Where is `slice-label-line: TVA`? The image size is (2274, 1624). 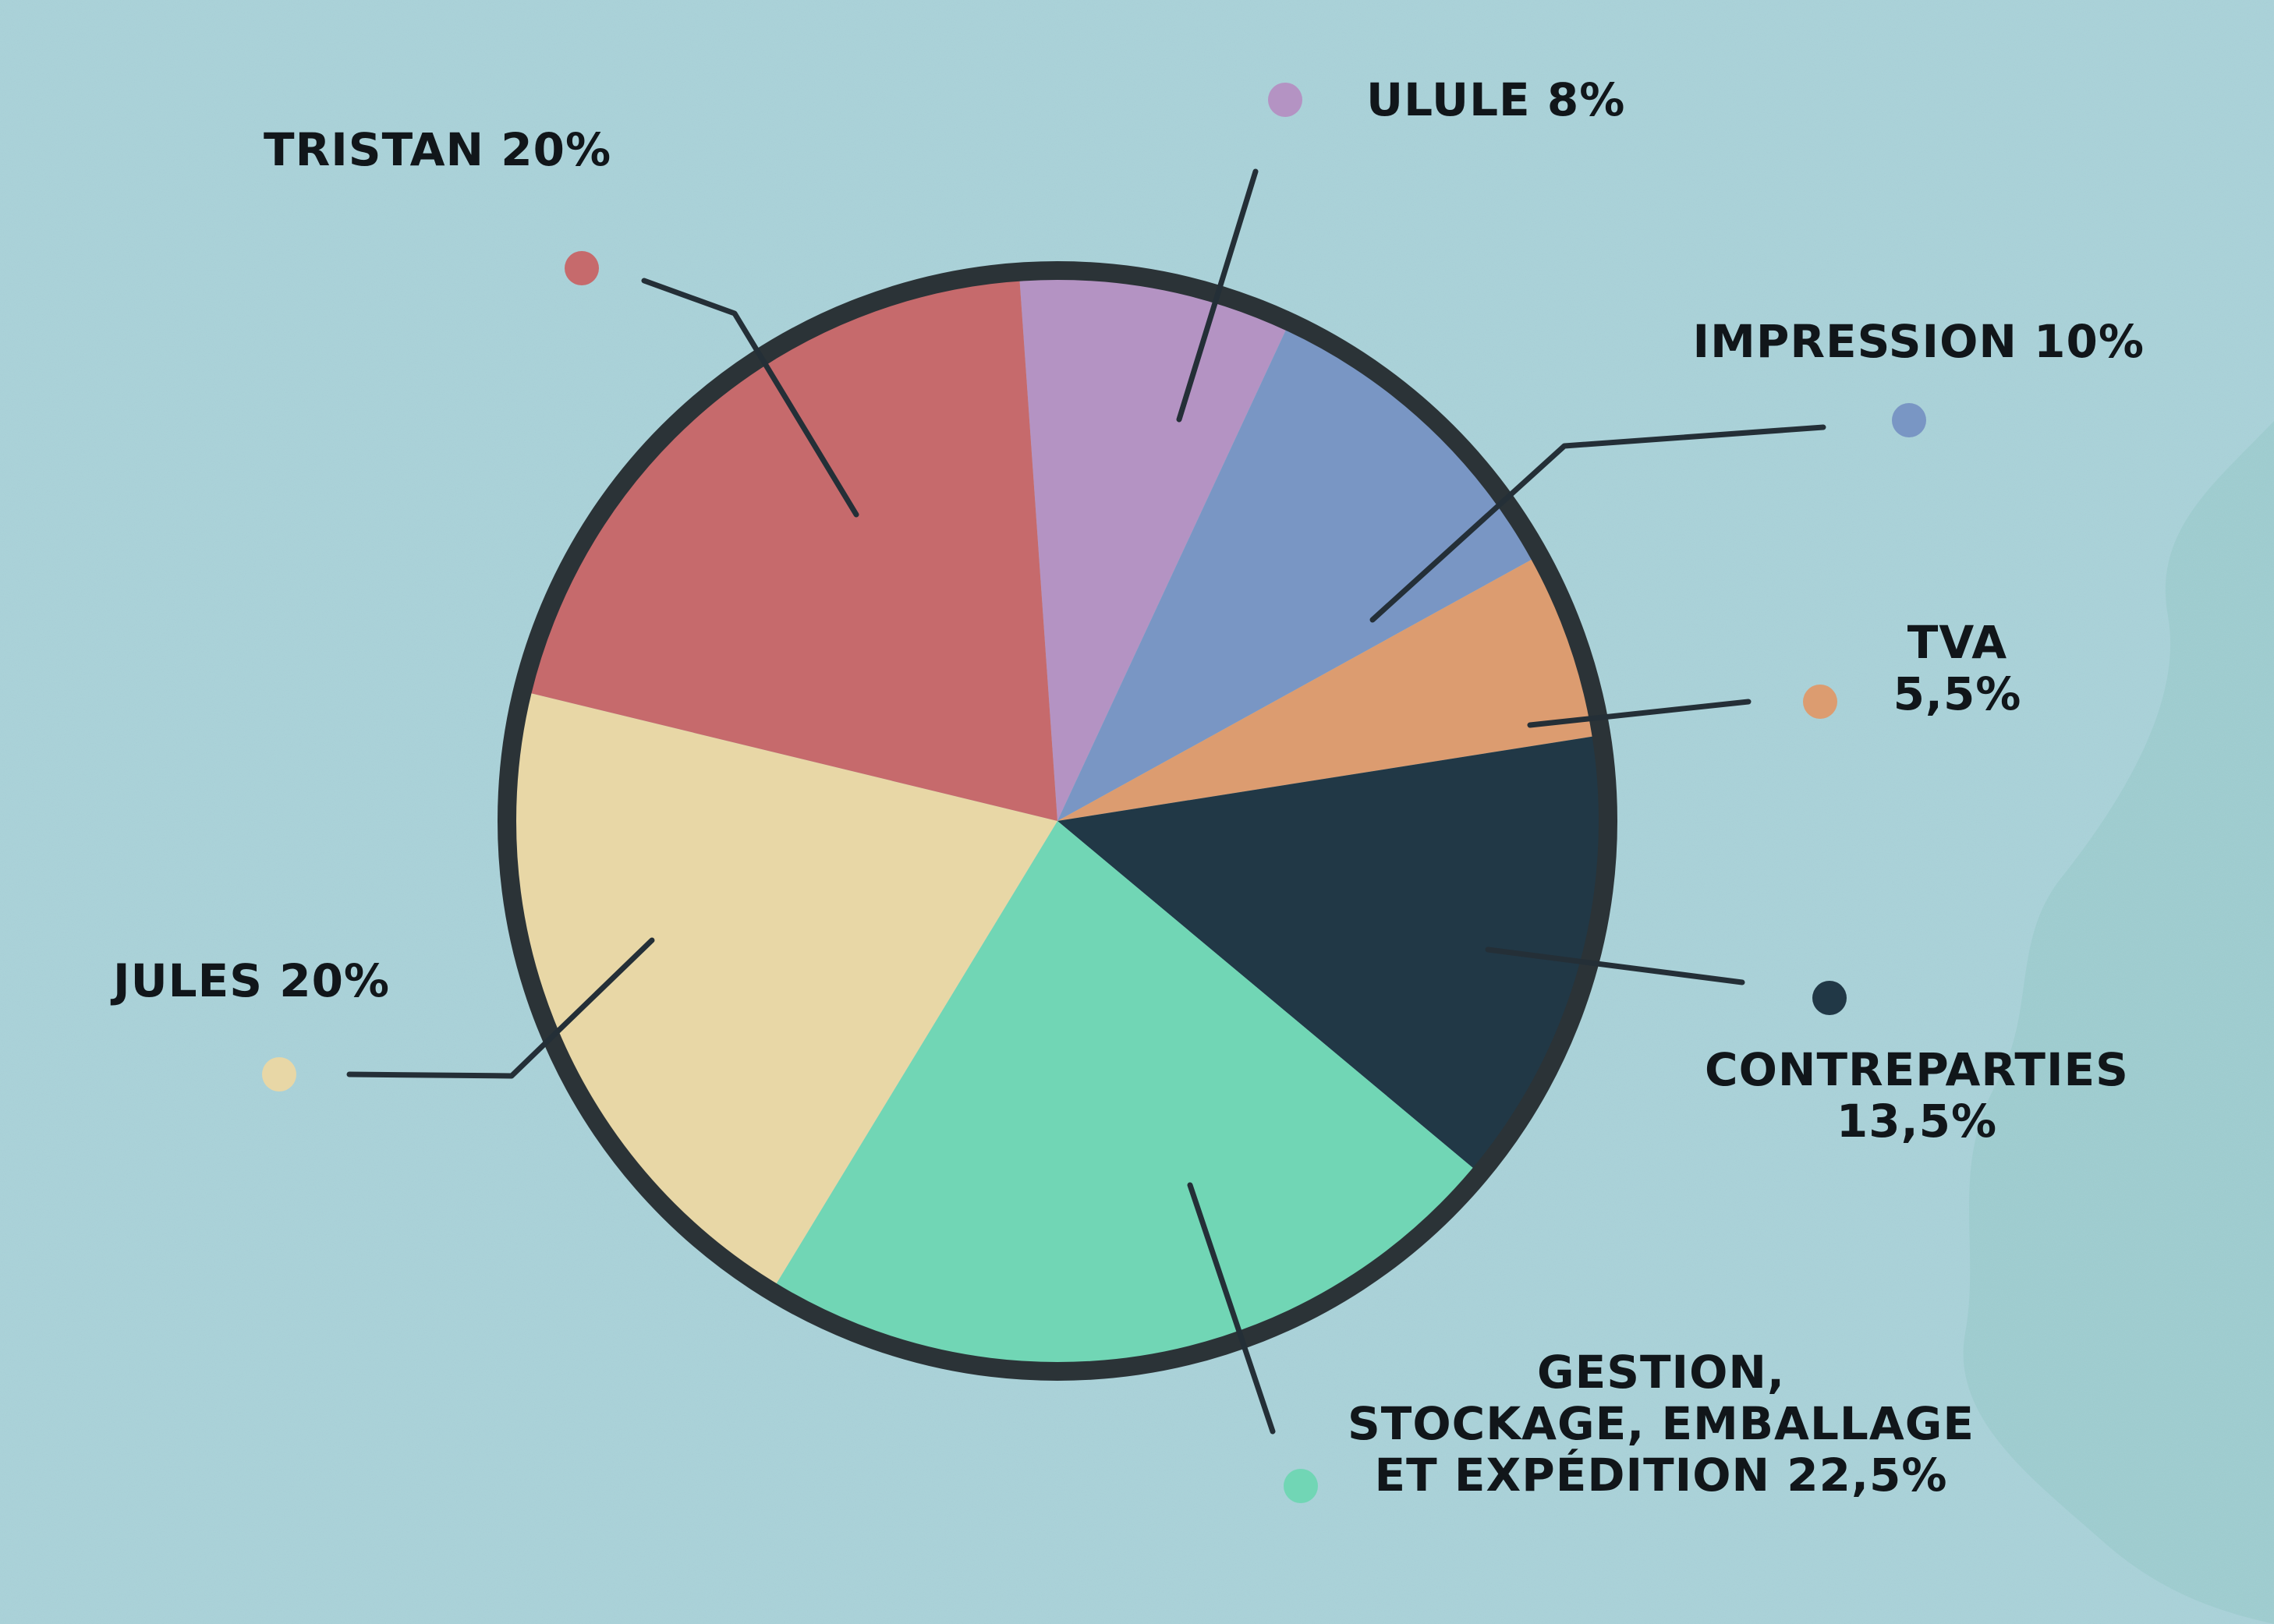 slice-label-line: TVA is located at coordinates (1957, 642).